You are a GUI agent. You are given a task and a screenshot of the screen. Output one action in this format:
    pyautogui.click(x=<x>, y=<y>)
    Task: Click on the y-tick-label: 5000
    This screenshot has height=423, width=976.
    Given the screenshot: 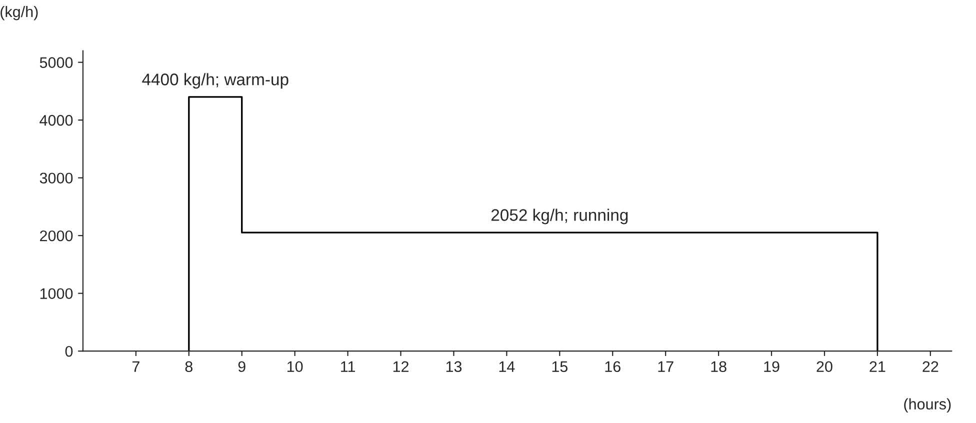 What is the action you would take?
    pyautogui.click(x=56, y=62)
    